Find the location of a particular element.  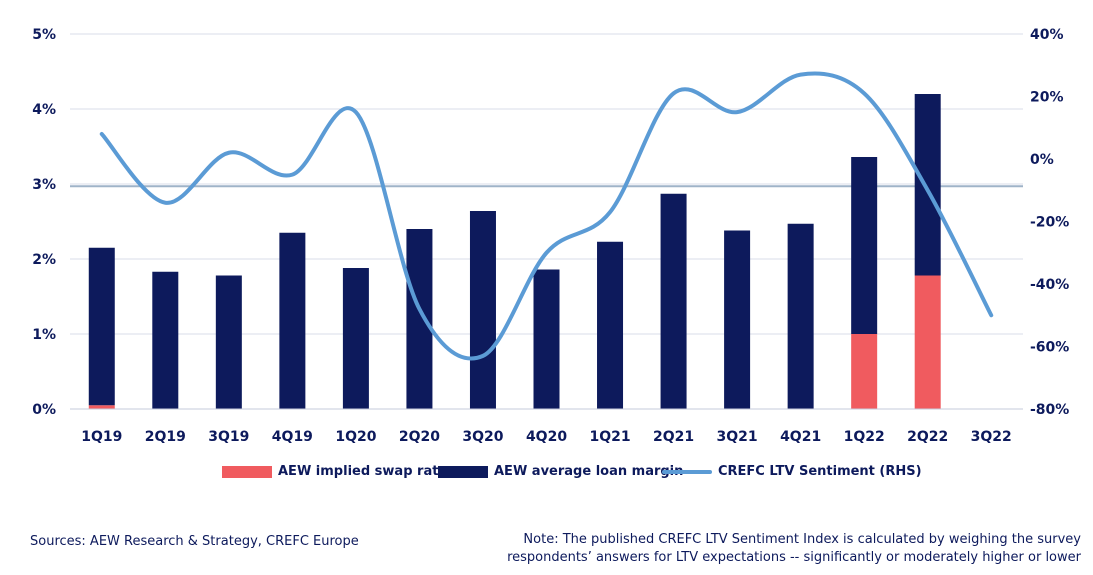

x-tick-label: 2Q19 is located at coordinates (165, 437).